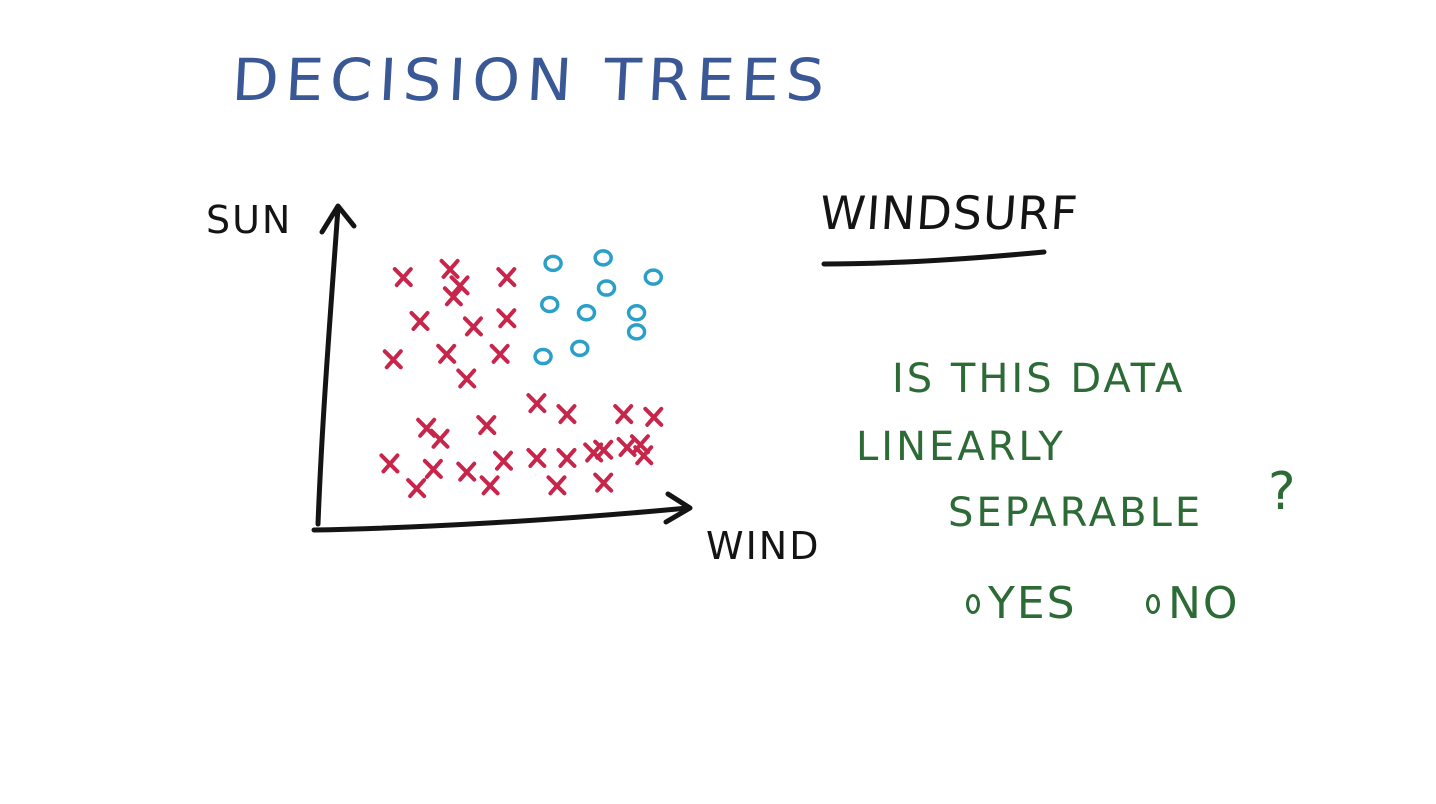 The width and height of the screenshot is (1436, 804). Describe the element at coordinates (1204, 603) in the screenshot. I see `option-no-label: NO` at that location.